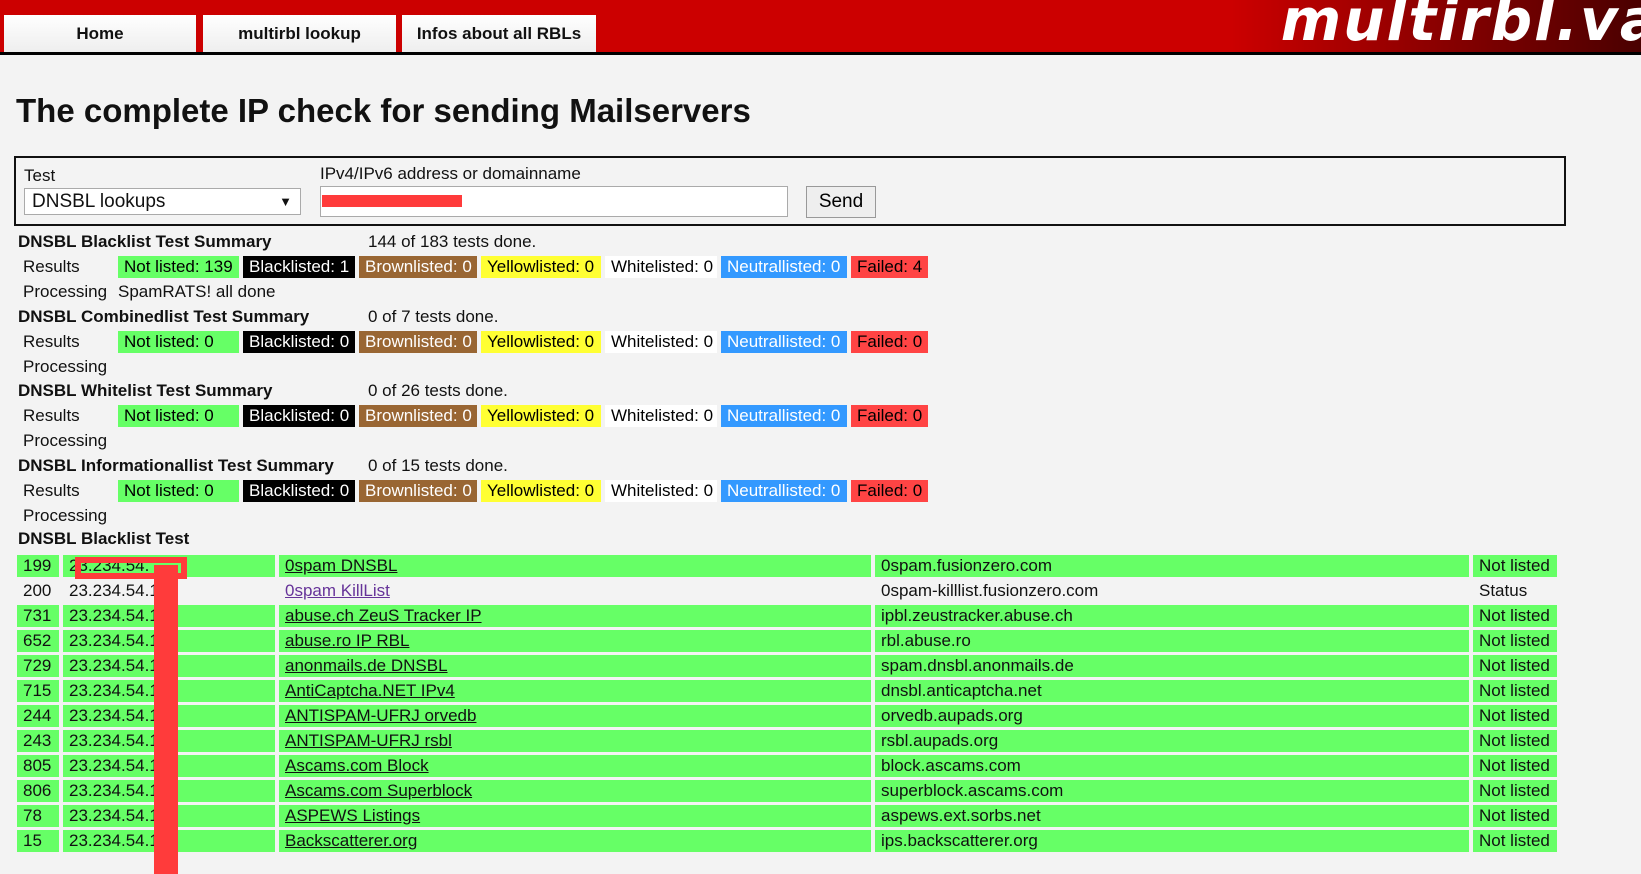  What do you see at coordinates (99, 201) in the screenshot?
I see `test-select-value: DNSBL lookups` at bounding box center [99, 201].